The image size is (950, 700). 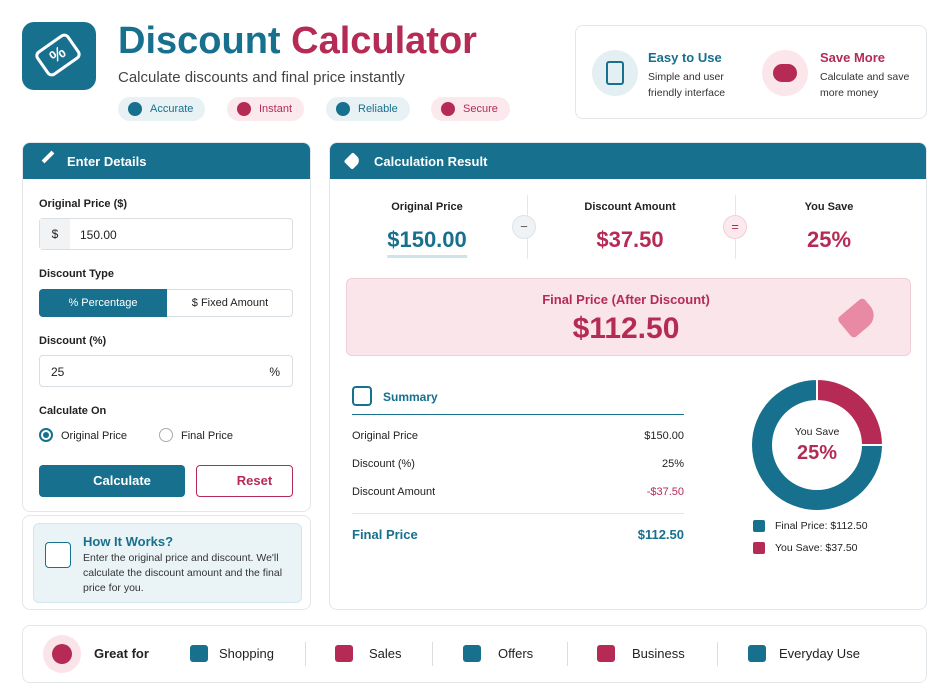 What do you see at coordinates (735, 227) in the screenshot?
I see `operator: =` at bounding box center [735, 227].